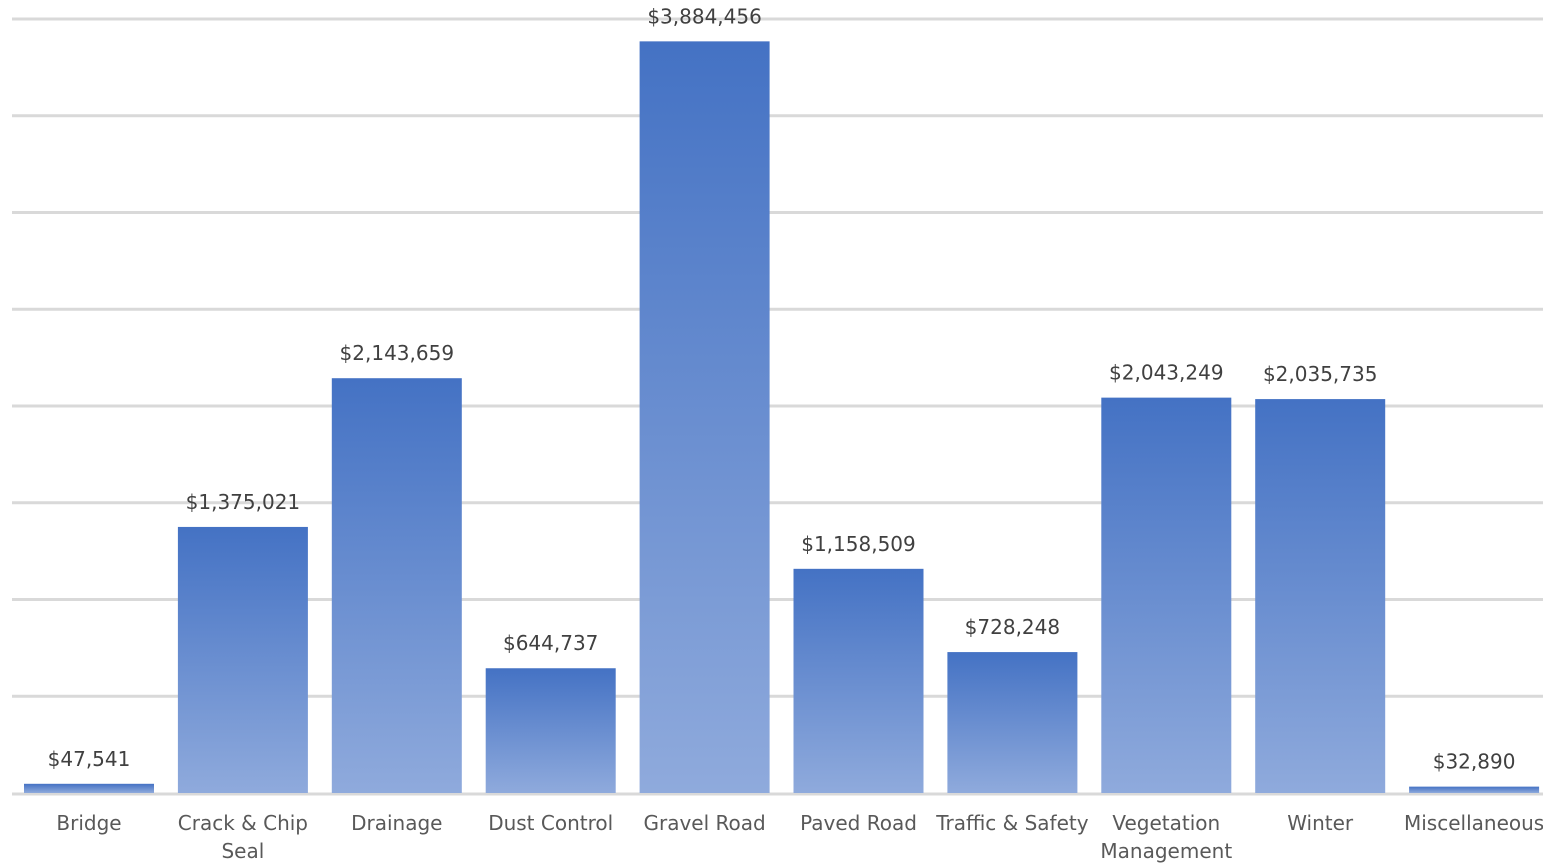  I want to click on category-tick-label: Vegetation Management, so click(1166, 837).